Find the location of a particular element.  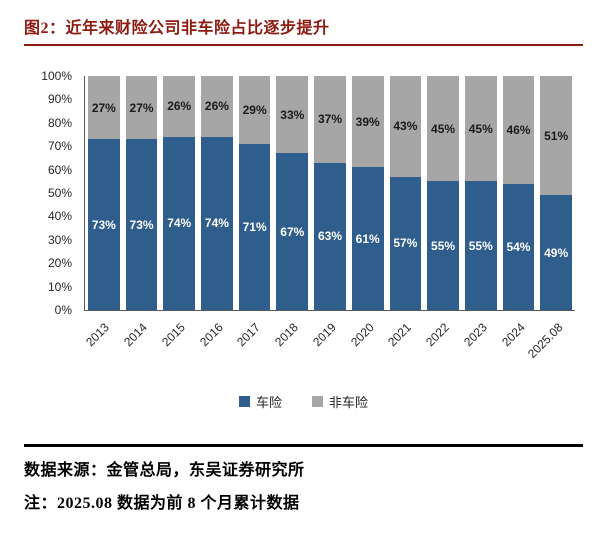

bar-2025.08: 49% 51% is located at coordinates (556, 193).